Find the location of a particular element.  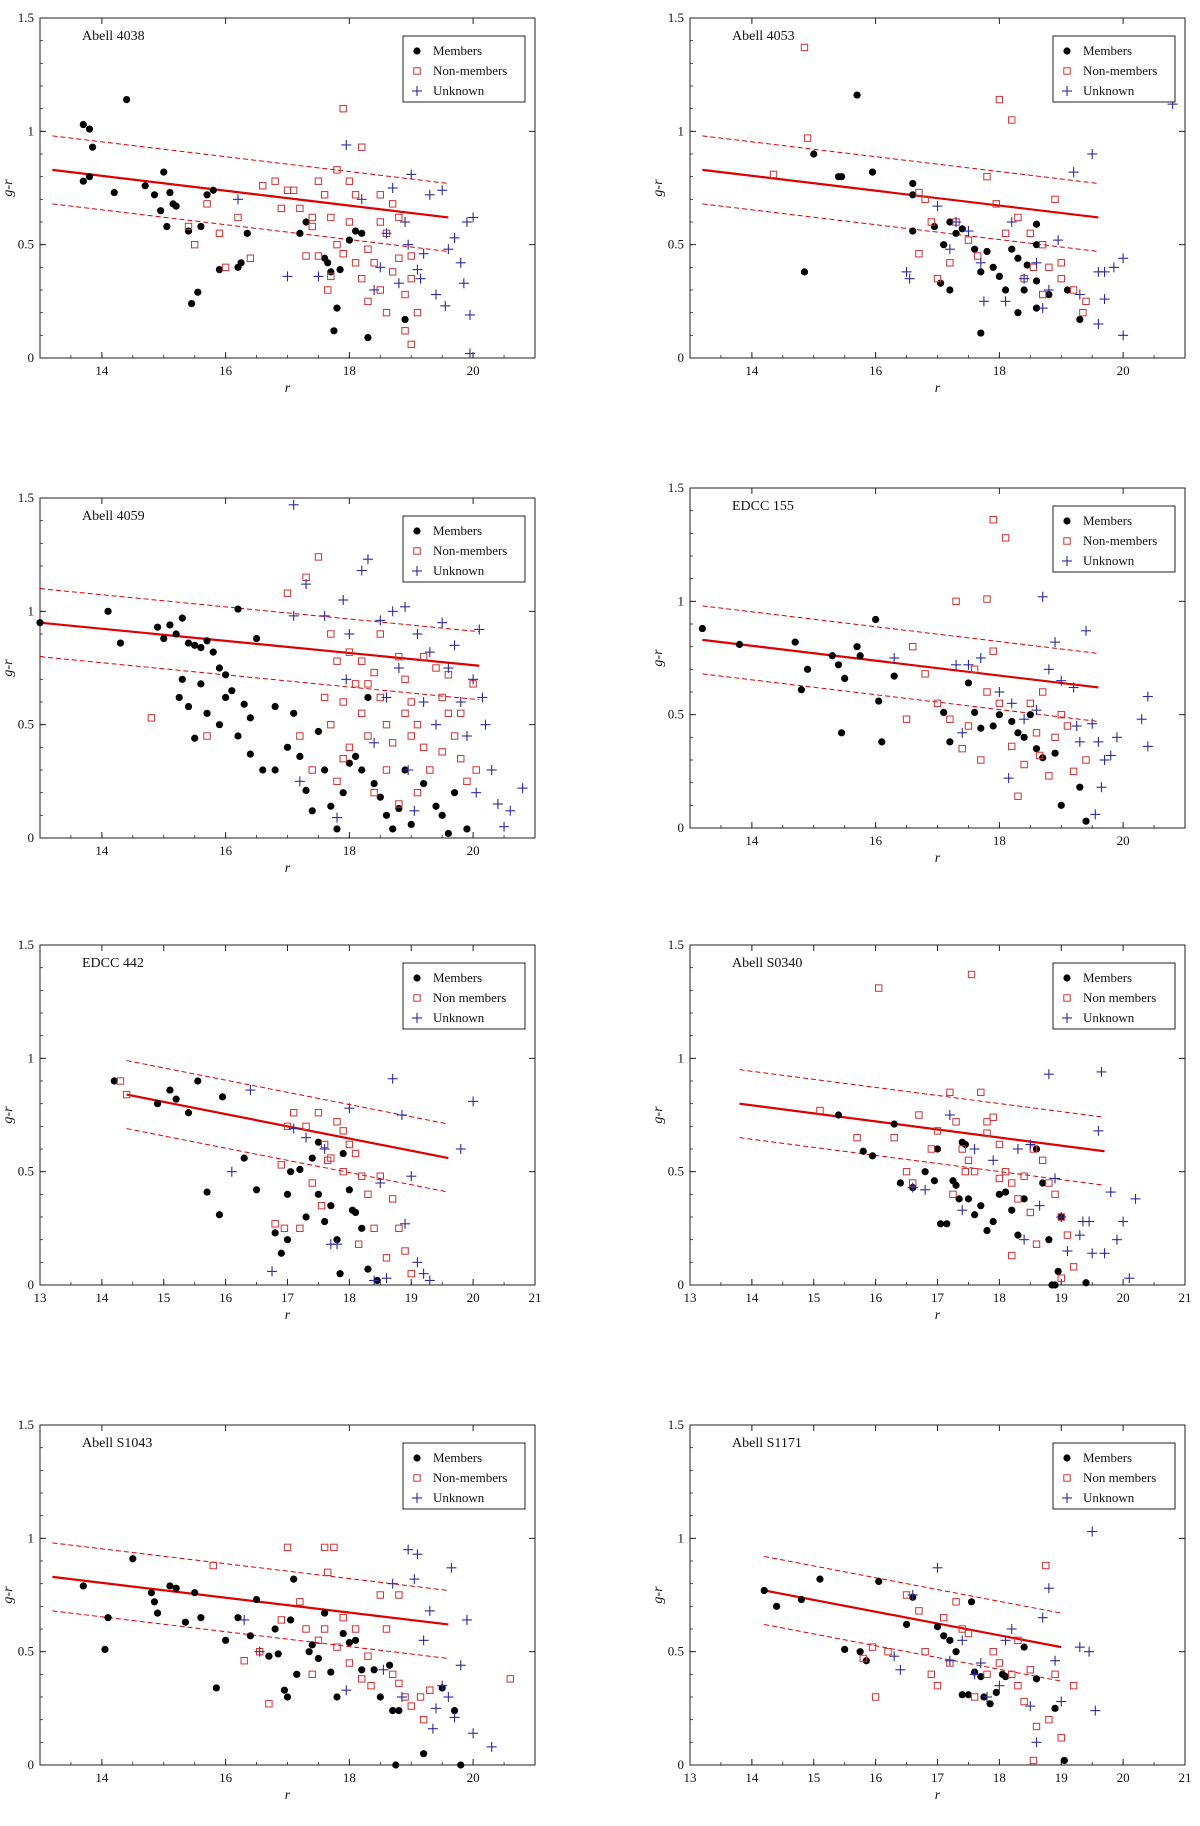

x-tick-label: 17 is located at coordinates (288, 1297).